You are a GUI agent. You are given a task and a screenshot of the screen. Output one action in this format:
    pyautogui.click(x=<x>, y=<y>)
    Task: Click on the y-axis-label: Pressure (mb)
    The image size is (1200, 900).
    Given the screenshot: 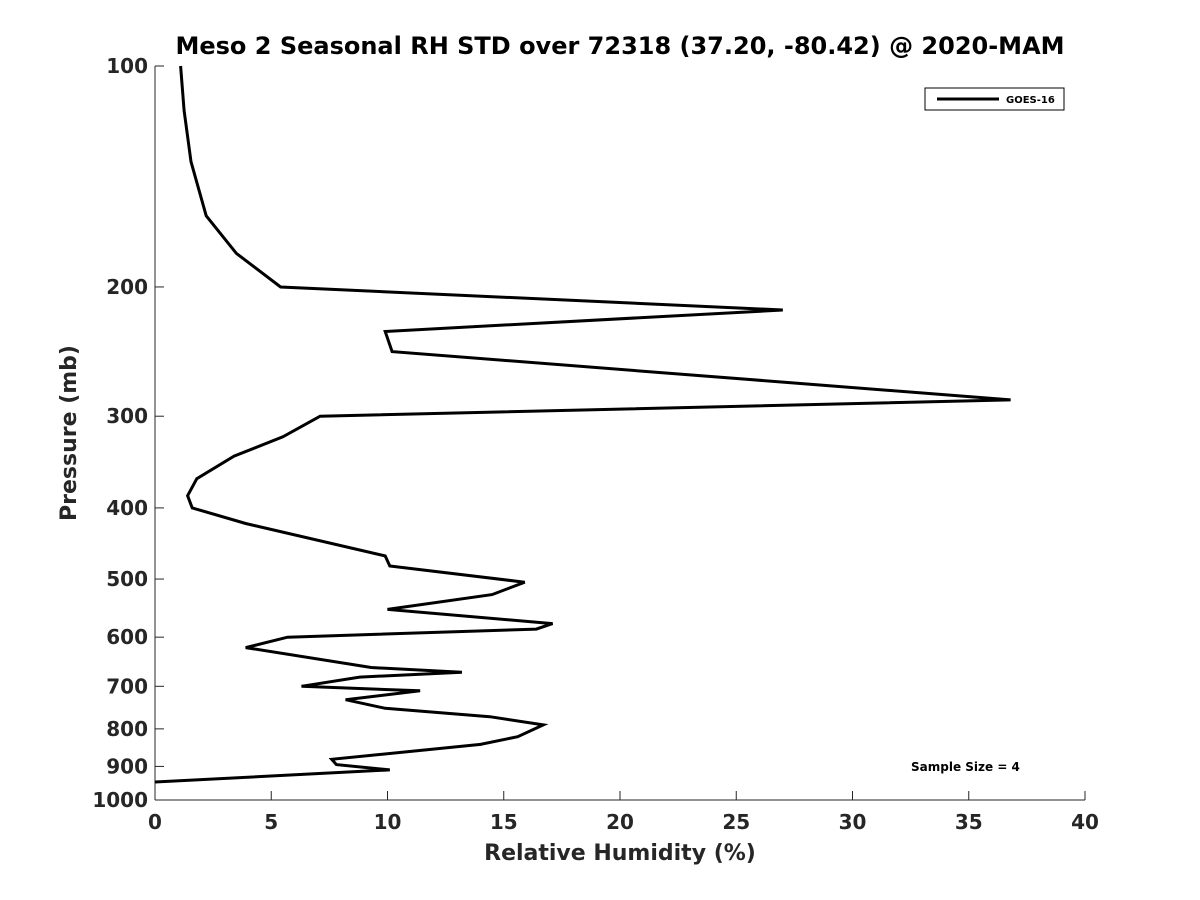 What is the action you would take?
    pyautogui.click(x=69, y=433)
    